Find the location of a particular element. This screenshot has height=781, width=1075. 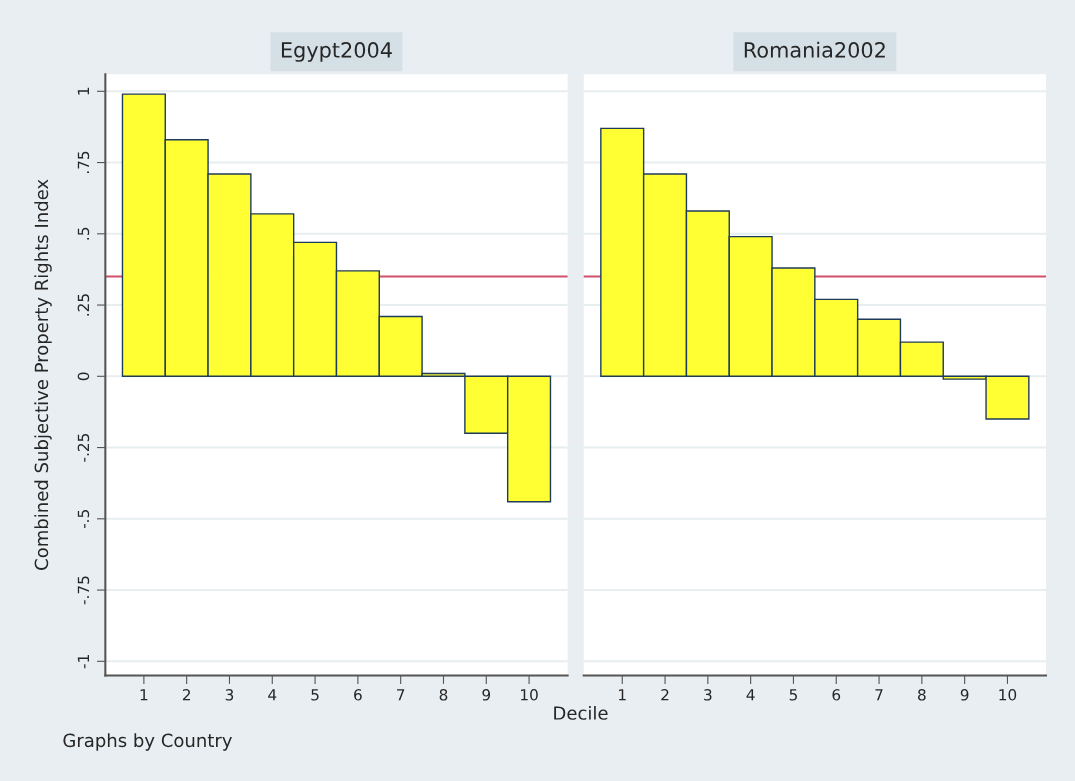

text: Graphs by Country is located at coordinates (147, 742).